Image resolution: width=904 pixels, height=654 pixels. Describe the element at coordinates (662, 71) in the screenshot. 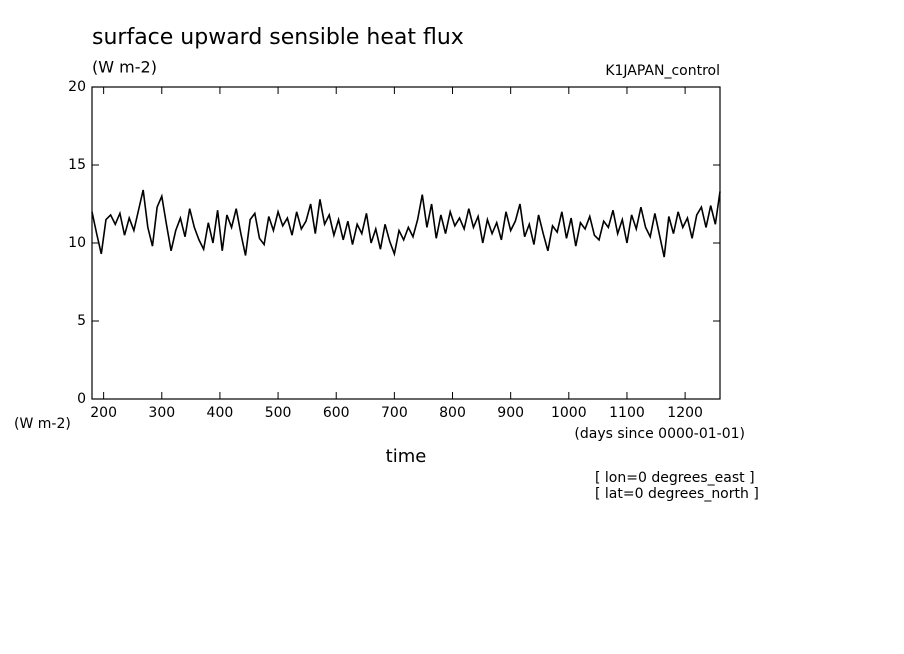

I see `run-name: K1JAPAN_control` at that location.